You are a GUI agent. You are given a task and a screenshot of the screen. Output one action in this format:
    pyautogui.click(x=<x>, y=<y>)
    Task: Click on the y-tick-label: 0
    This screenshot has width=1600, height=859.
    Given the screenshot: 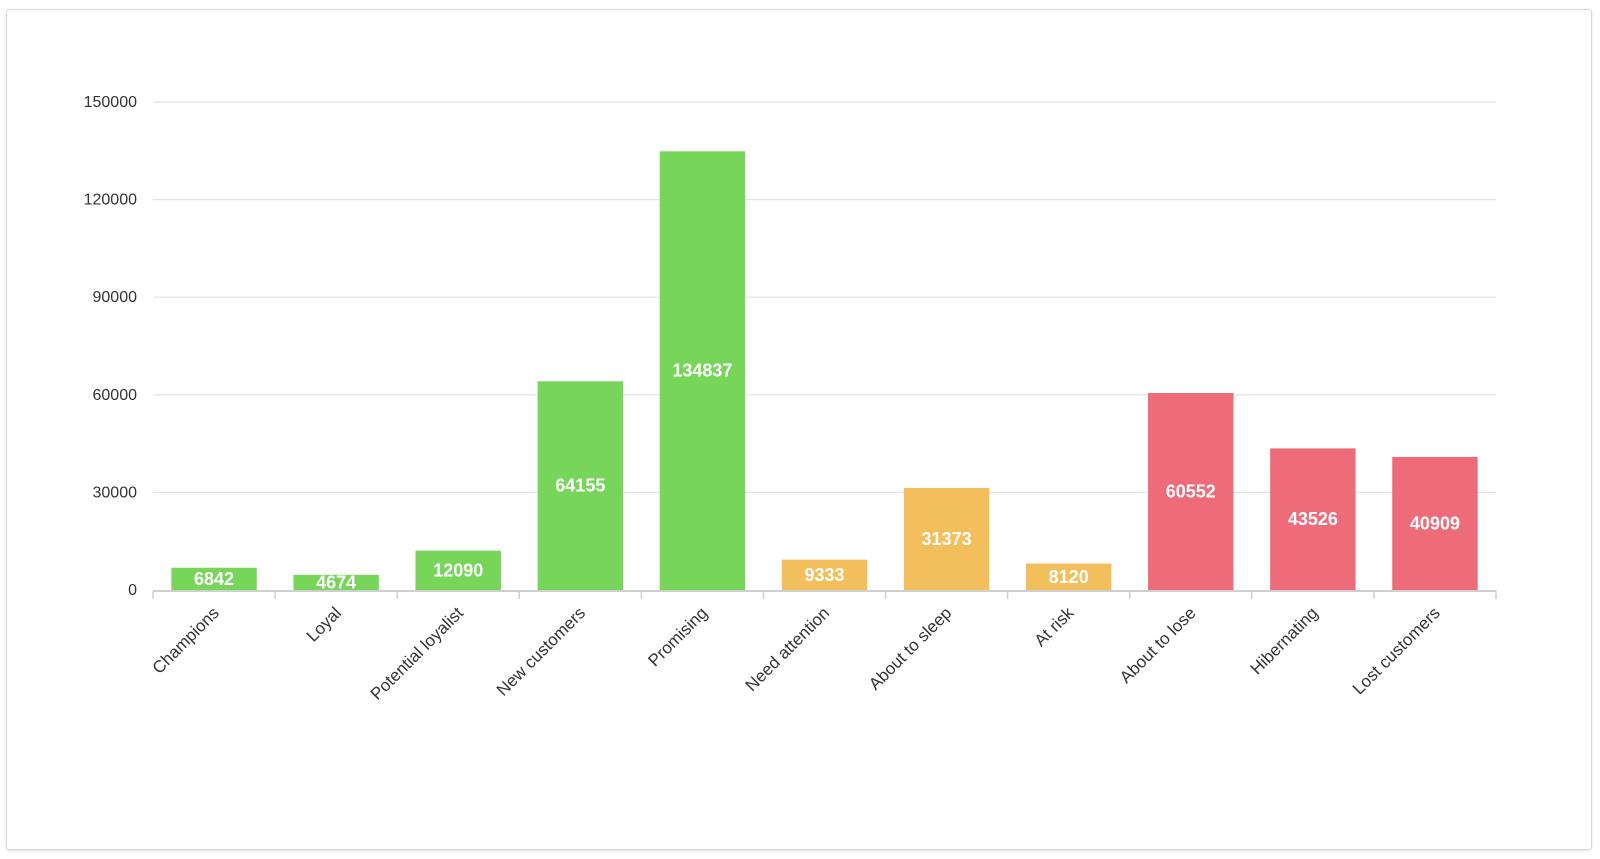 What is the action you would take?
    pyautogui.click(x=132, y=590)
    